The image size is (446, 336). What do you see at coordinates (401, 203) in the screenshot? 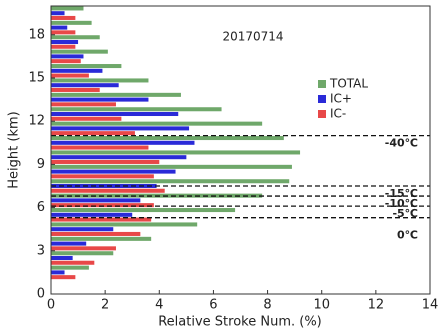
I see `isotherm-label: -10℃` at bounding box center [401, 203].